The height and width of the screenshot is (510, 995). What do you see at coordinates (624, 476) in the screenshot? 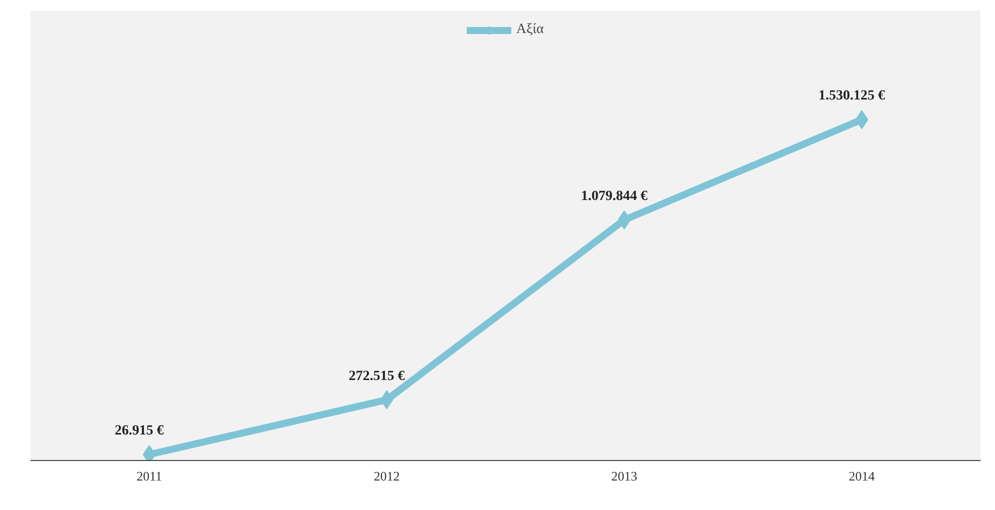
I see `x-tick-label: 2013` at bounding box center [624, 476].